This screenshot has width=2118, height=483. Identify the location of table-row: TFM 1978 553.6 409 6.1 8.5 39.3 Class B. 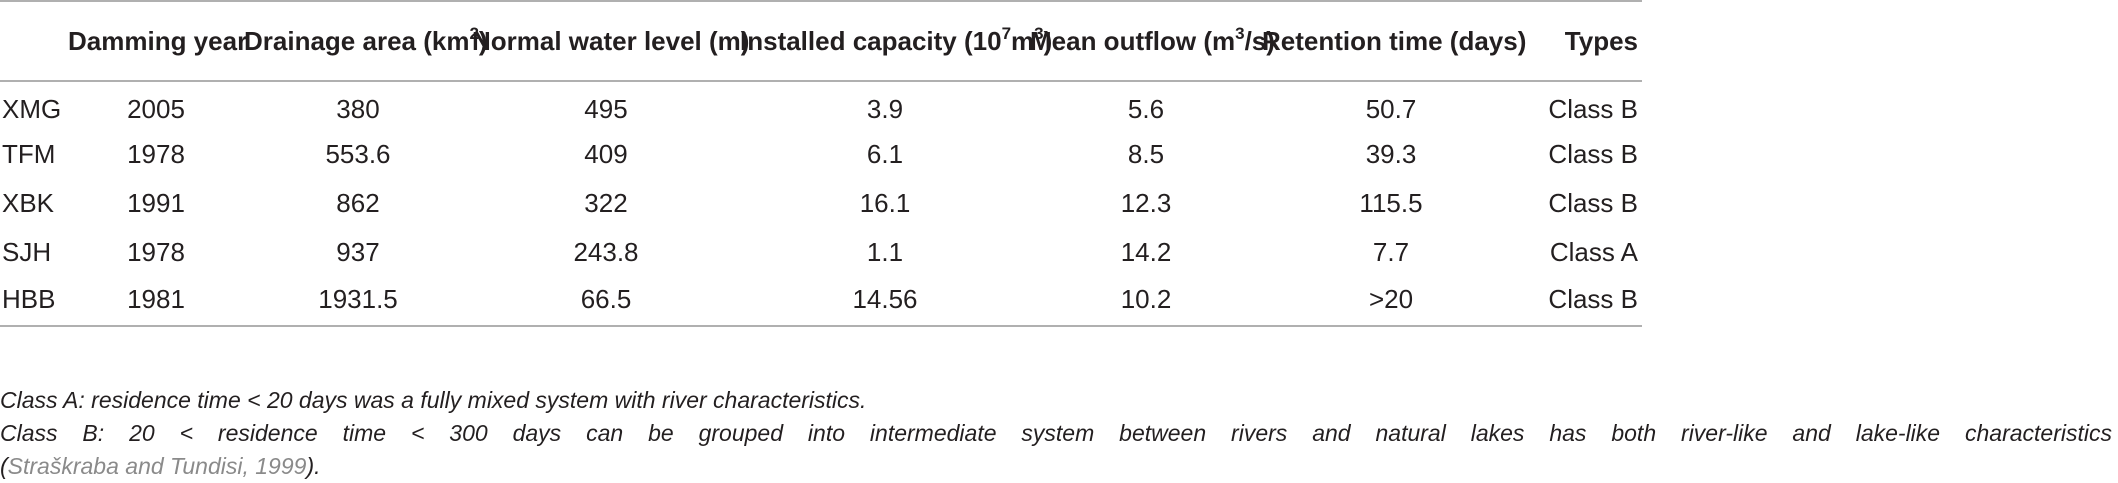
(1059, 154).